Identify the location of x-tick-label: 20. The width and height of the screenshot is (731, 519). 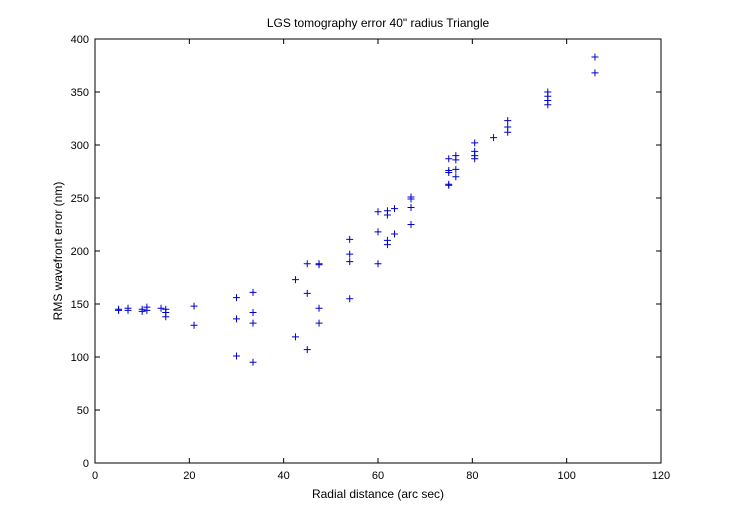
(189, 476).